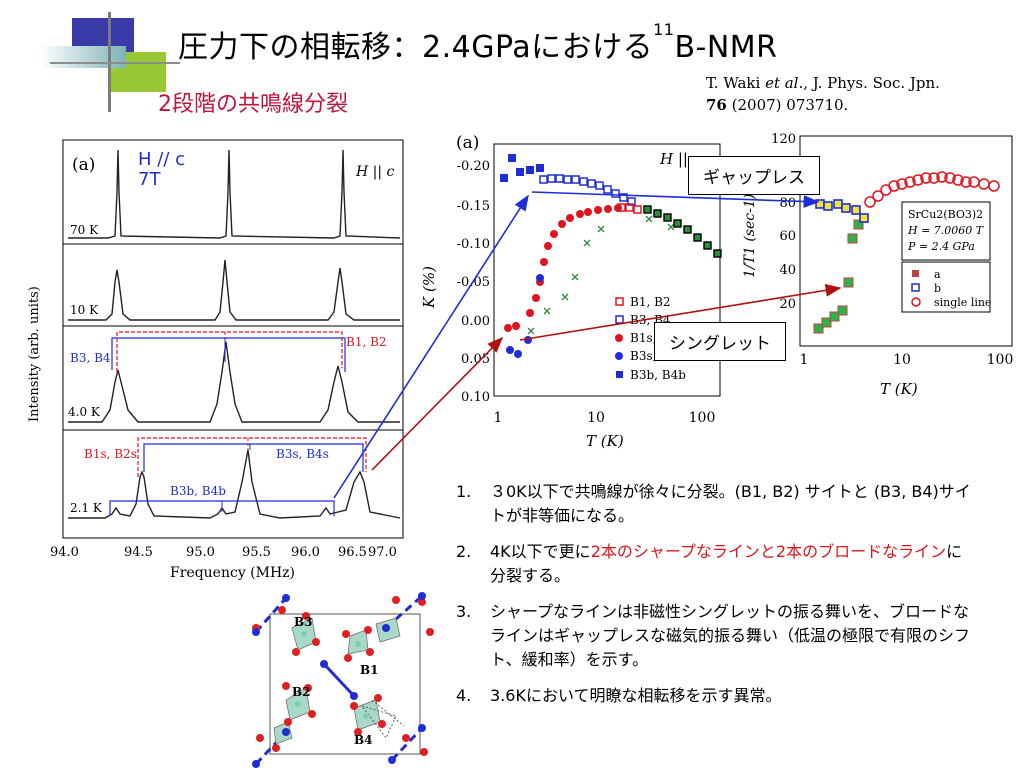 The width and height of the screenshot is (1024, 768). I want to click on decor-horizontal-line, so click(115, 63).